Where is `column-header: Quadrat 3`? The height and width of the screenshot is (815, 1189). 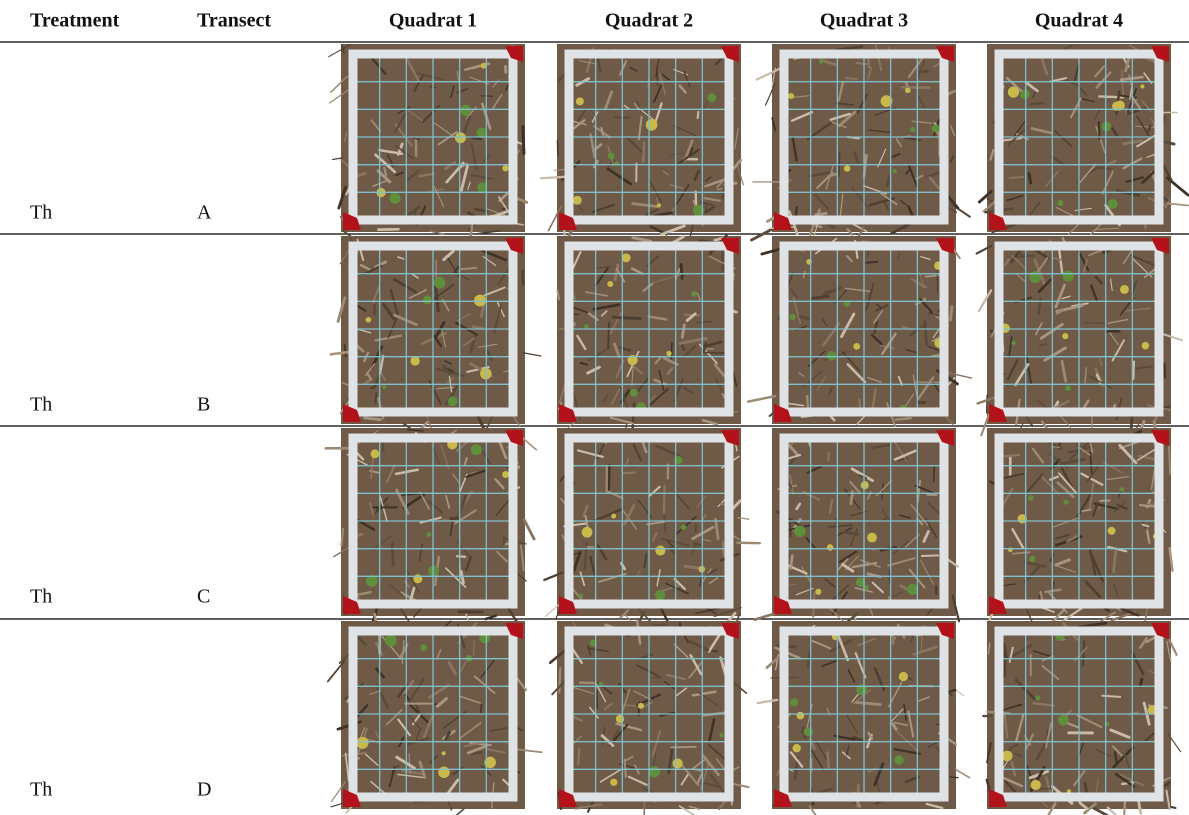
column-header: Quadrat 3 is located at coordinates (864, 21).